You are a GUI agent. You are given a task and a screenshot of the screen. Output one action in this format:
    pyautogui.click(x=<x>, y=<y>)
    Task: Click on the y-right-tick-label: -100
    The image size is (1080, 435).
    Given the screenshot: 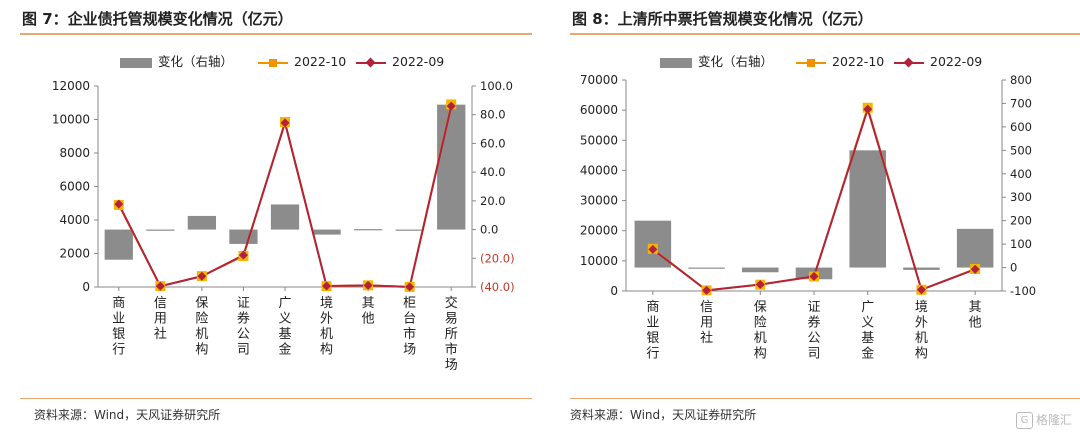 What is the action you would take?
    pyautogui.click(x=1023, y=291)
    